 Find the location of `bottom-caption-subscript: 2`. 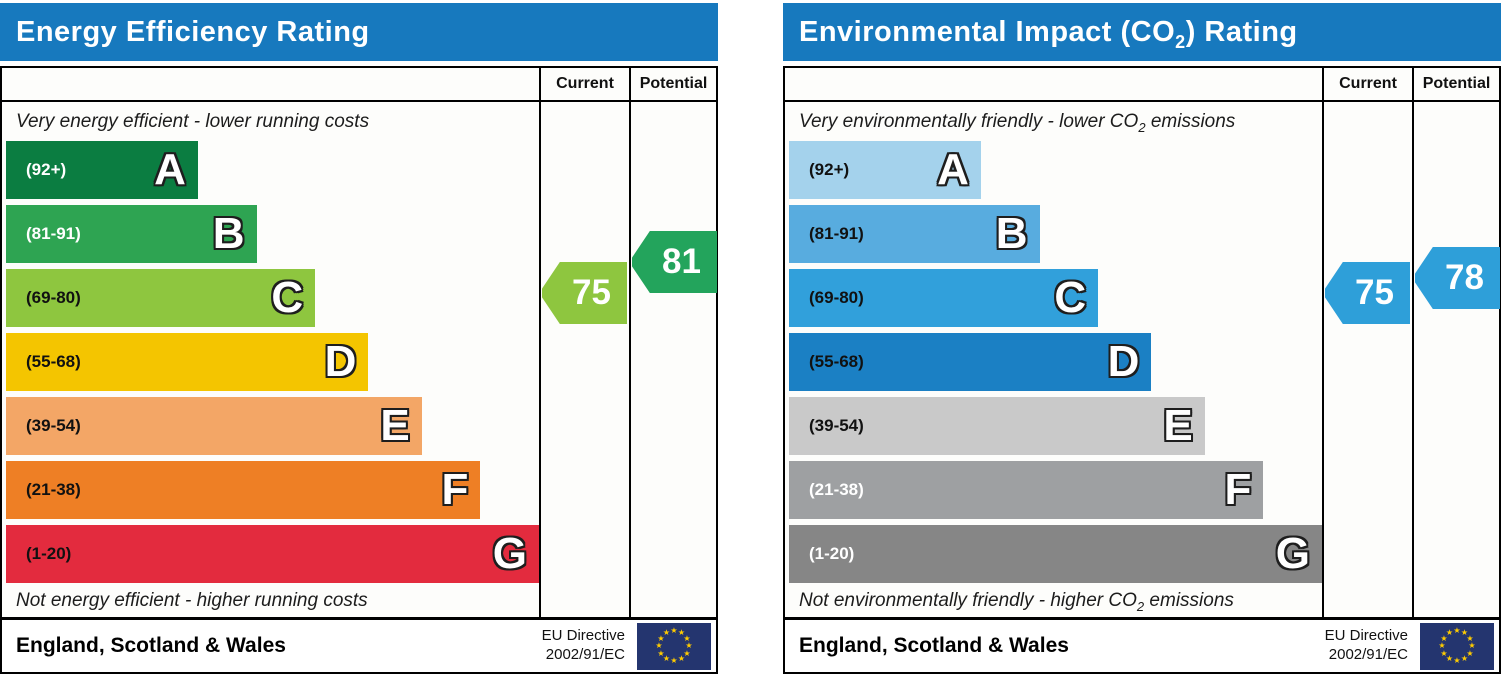

bottom-caption-subscript: 2 is located at coordinates (1140, 606).